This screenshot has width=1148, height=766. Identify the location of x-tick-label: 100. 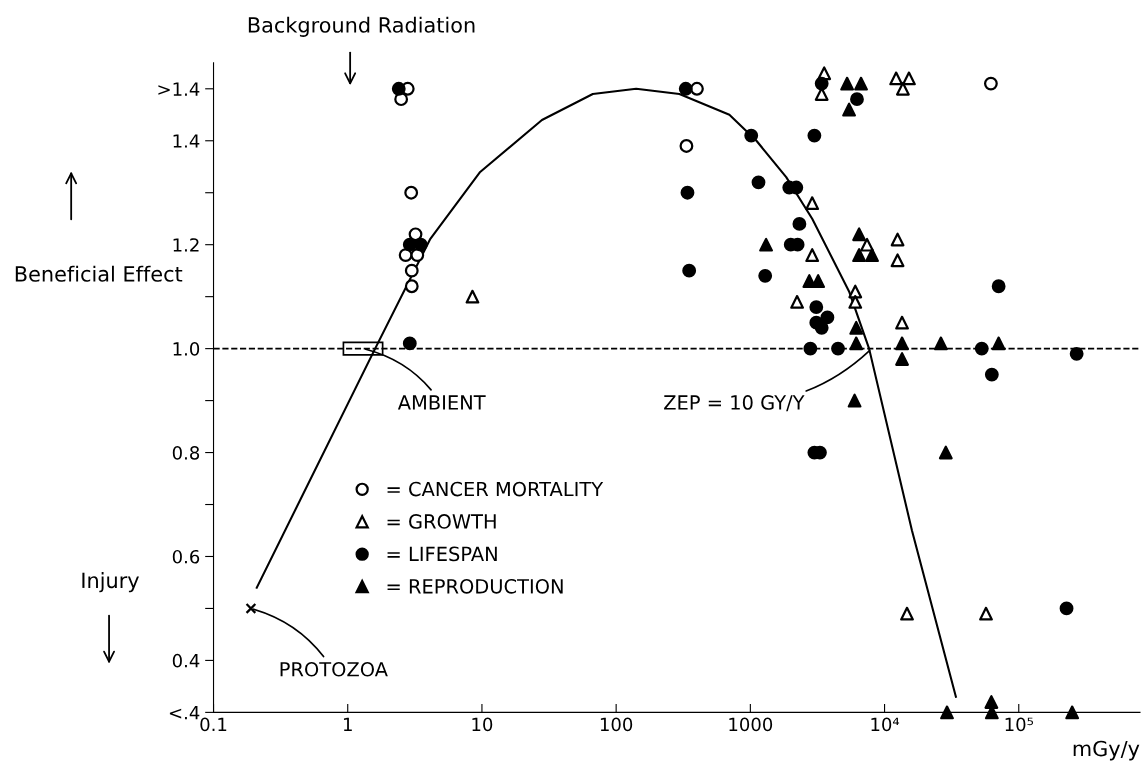
(616, 724).